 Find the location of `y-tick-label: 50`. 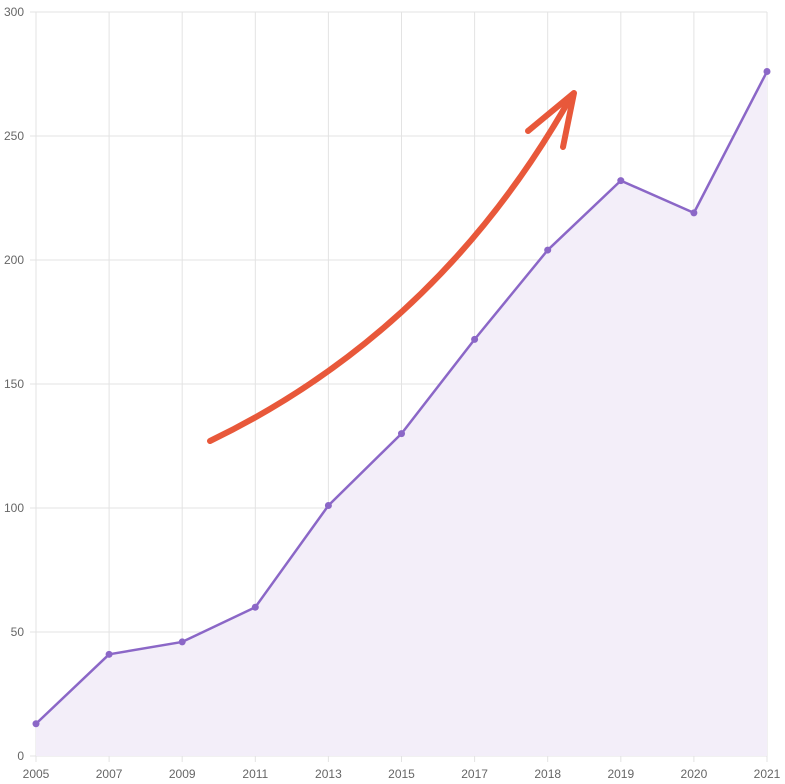

y-tick-label: 50 is located at coordinates (18, 632).